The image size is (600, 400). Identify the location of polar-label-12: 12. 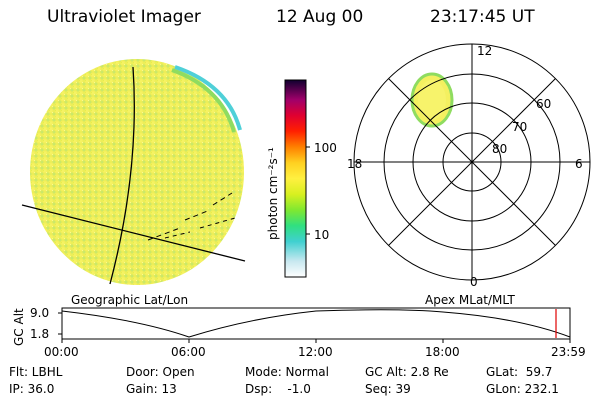
(485, 51).